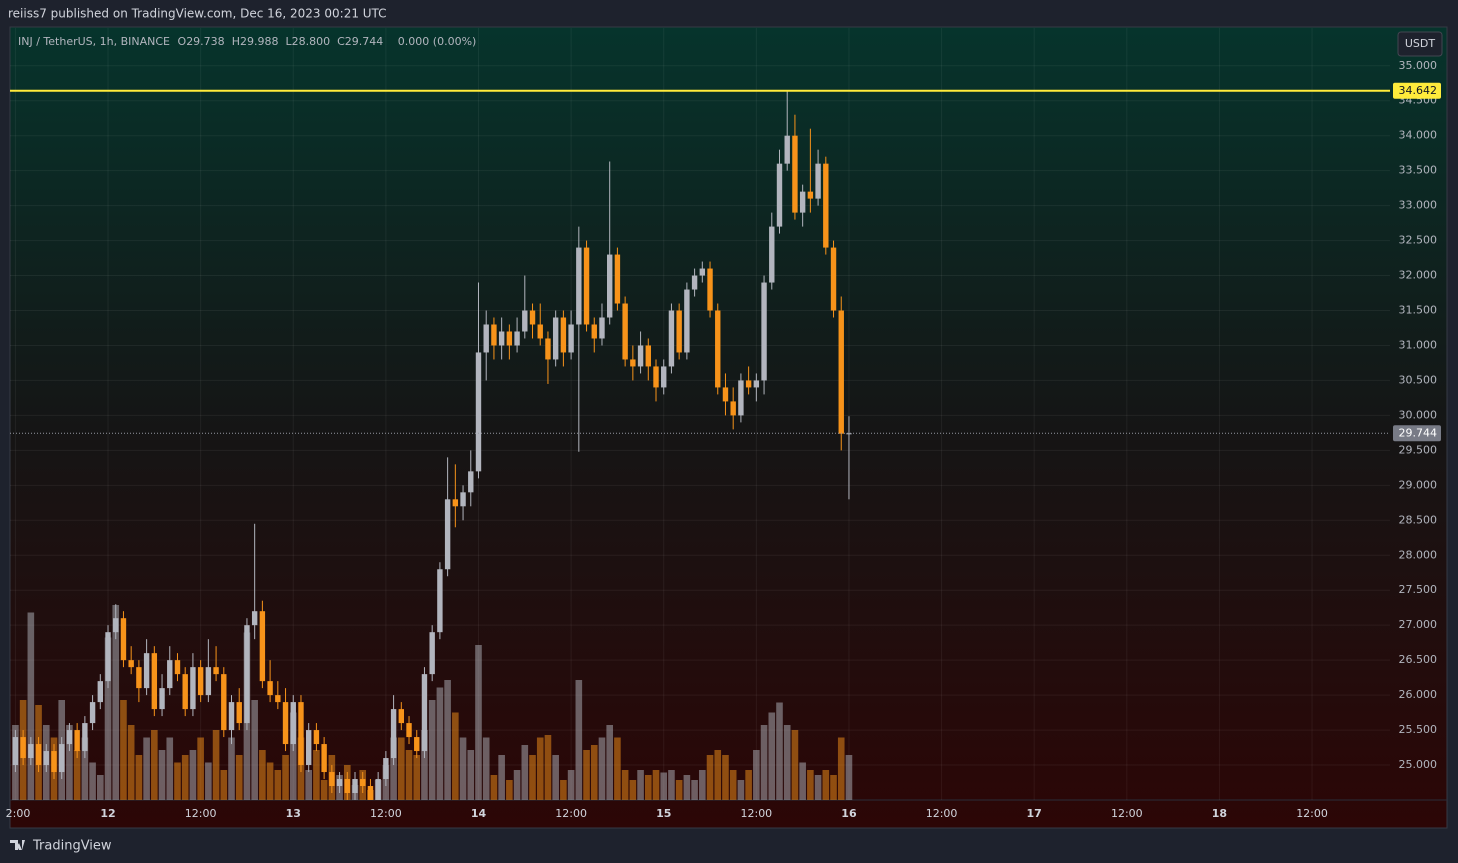 Image resolution: width=1458 pixels, height=863 pixels. I want to click on currency-label: USDT, so click(1420, 43).